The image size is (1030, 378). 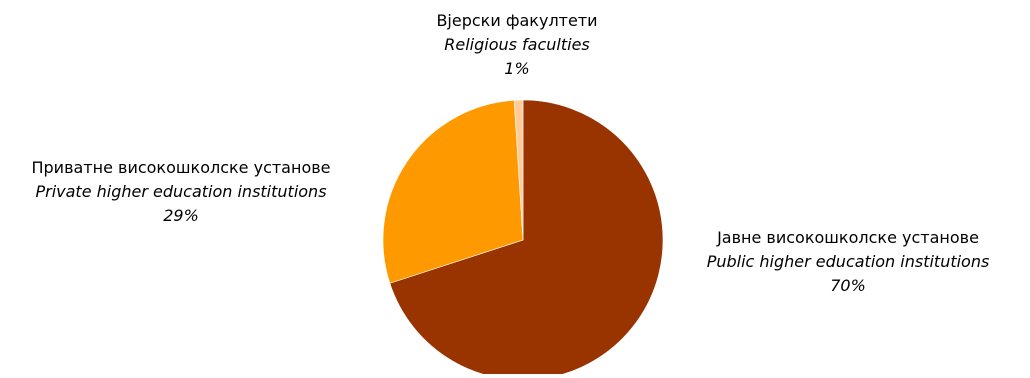 I want to click on slice-label-public-en: Public higher education institutions, so click(x=848, y=261).